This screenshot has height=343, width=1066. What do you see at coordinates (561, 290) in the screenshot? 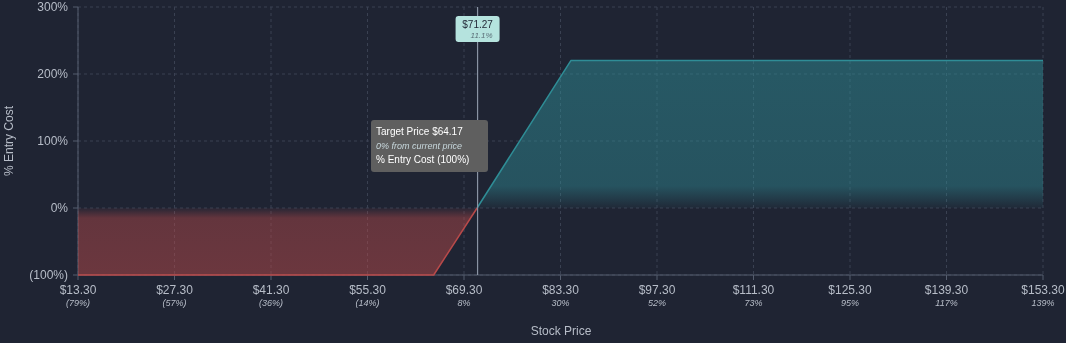
I see `x-tick-label: $83.30` at bounding box center [561, 290].